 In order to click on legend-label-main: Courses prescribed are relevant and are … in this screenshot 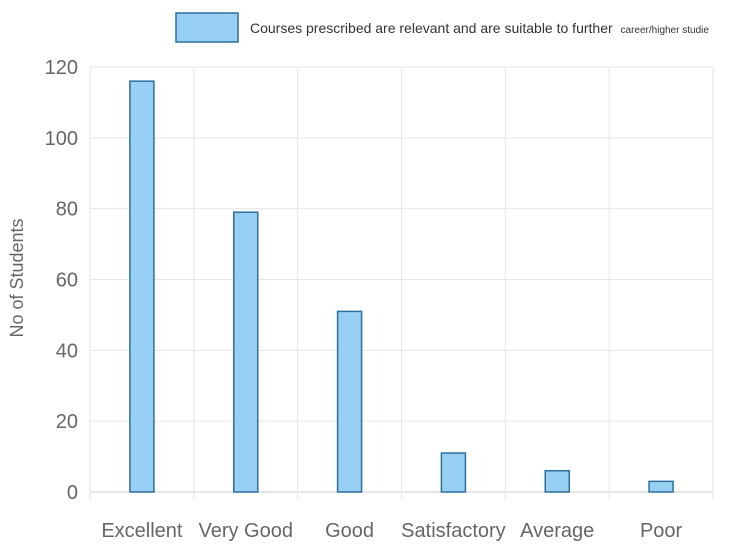, I will do `click(431, 28)`.